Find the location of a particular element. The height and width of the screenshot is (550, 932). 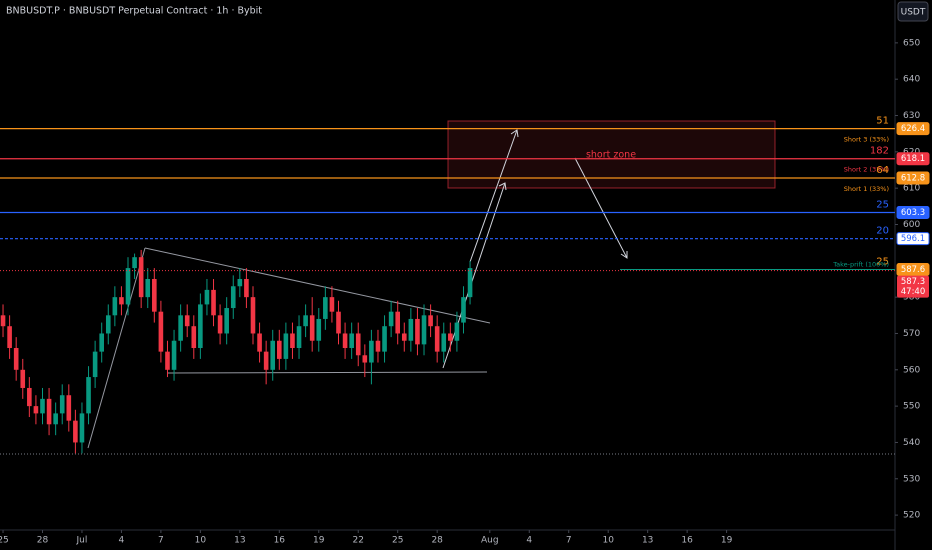

level-count: 182 is located at coordinates (879, 151).